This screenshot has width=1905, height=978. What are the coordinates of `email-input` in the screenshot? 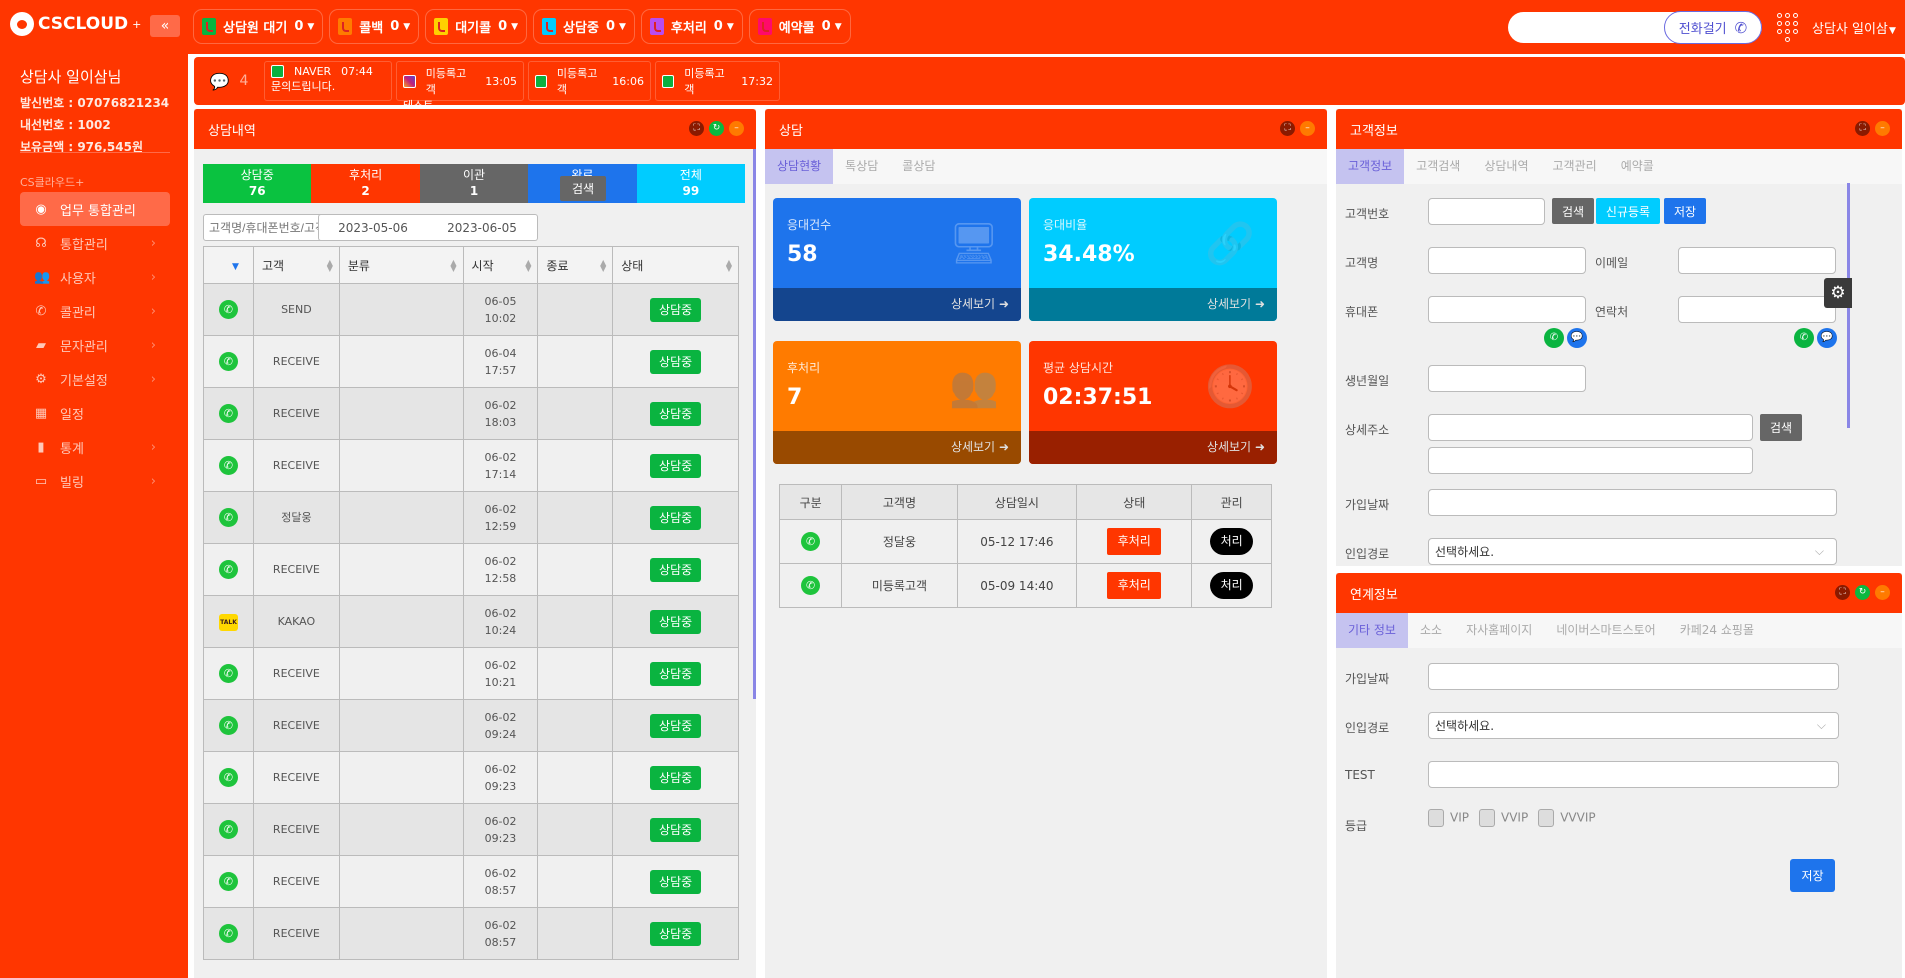 It's located at (1757, 260).